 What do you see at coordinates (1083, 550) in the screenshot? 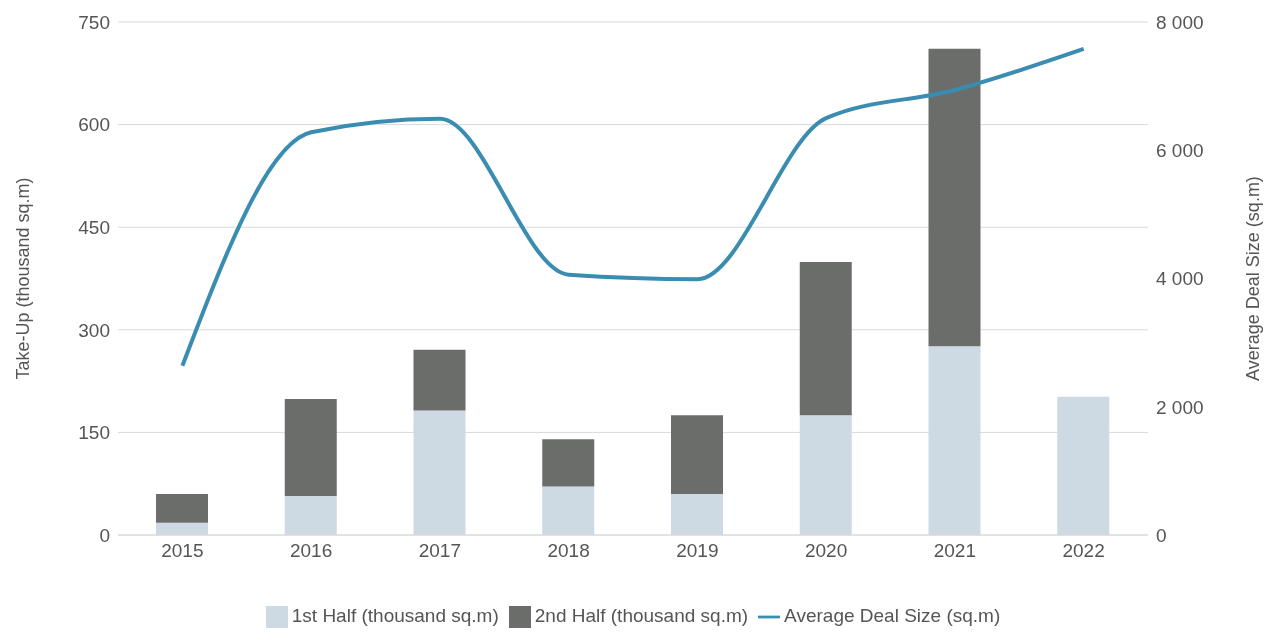
I see `x-tick-label: 2022` at bounding box center [1083, 550].